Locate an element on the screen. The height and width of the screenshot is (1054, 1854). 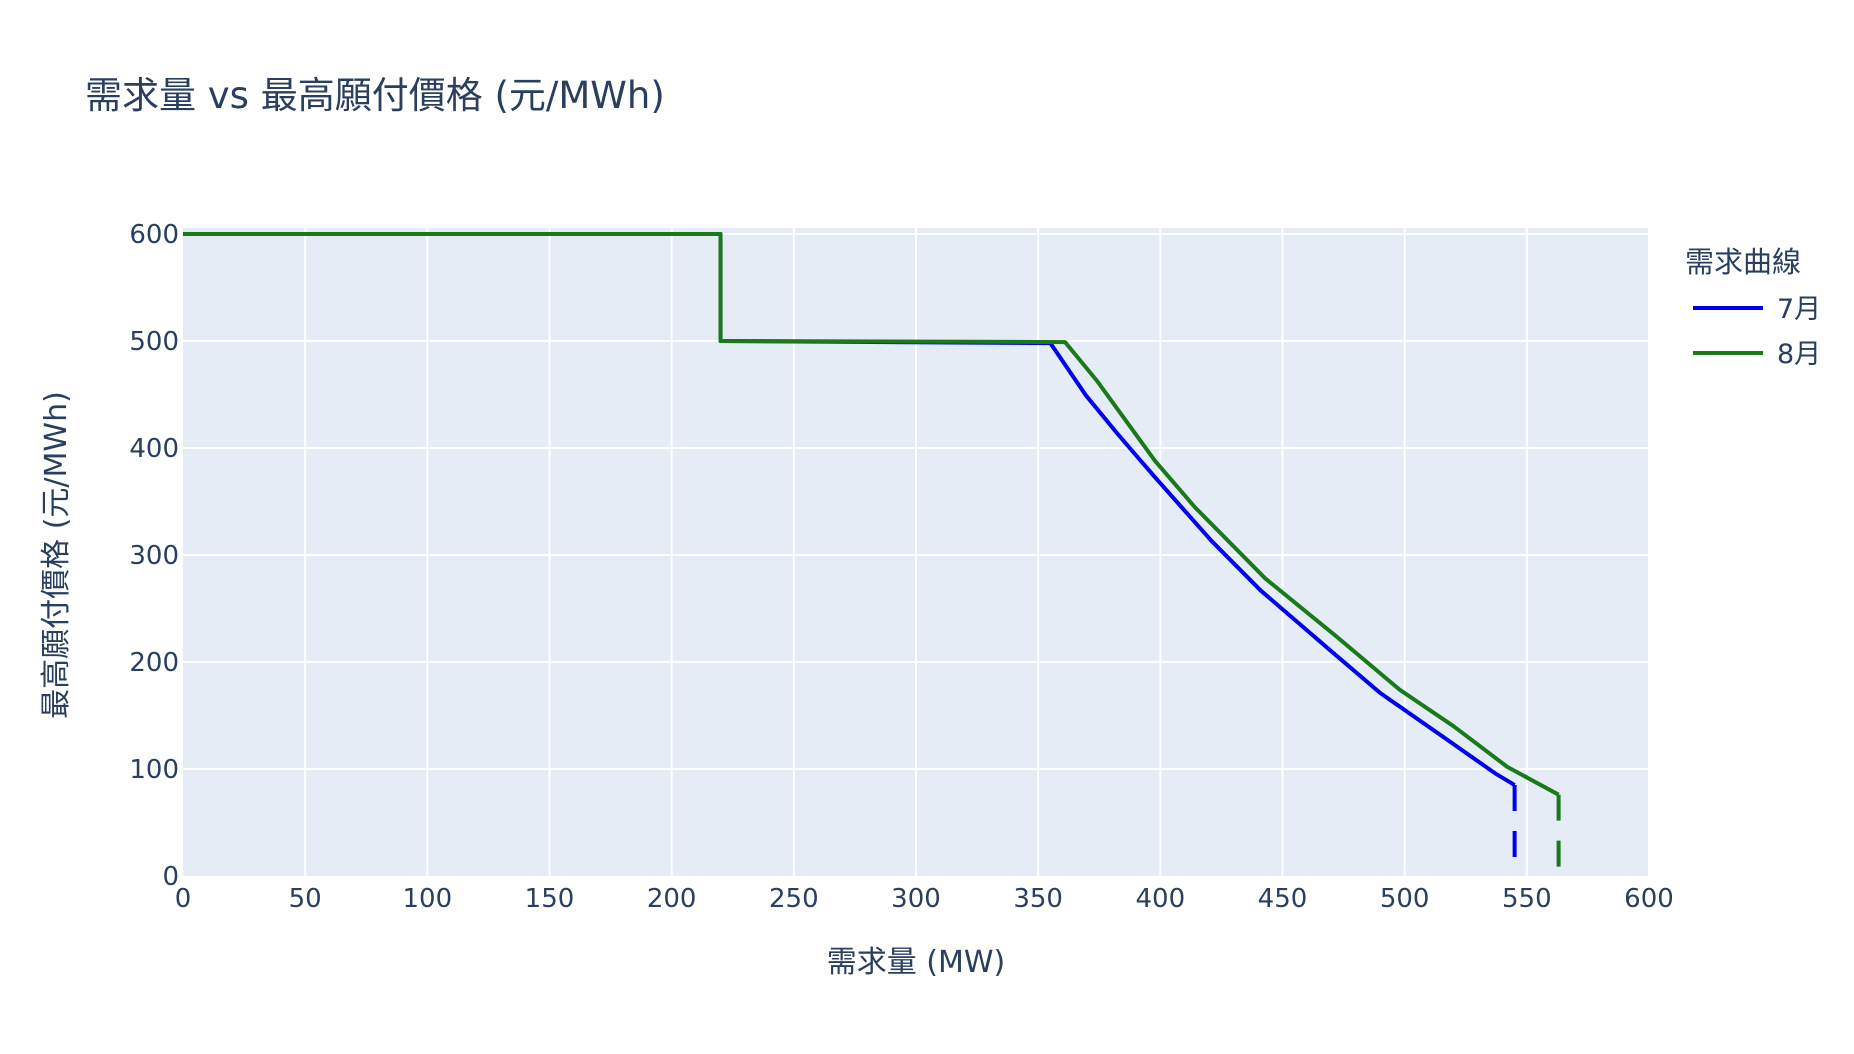
x-tick-label: 200 is located at coordinates (672, 899).